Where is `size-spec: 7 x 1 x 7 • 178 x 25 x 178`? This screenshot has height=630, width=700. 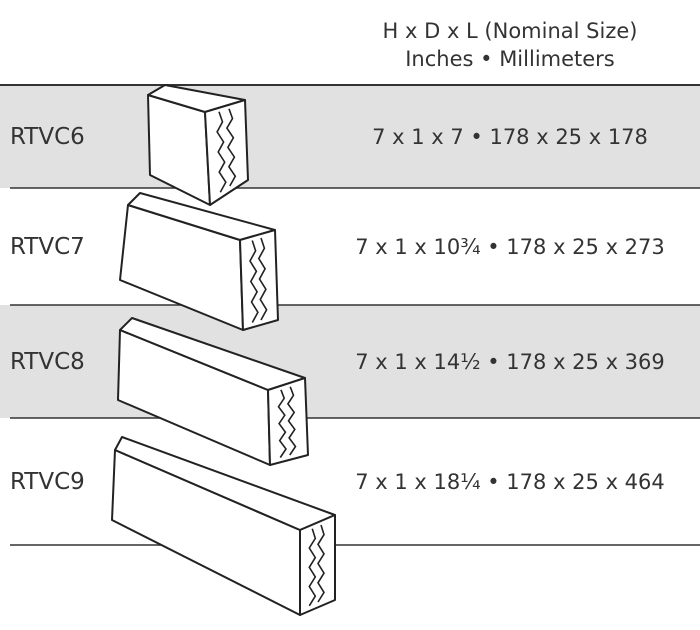
size-spec: 7 x 1 x 7 • 178 x 25 x 178 is located at coordinates (510, 137).